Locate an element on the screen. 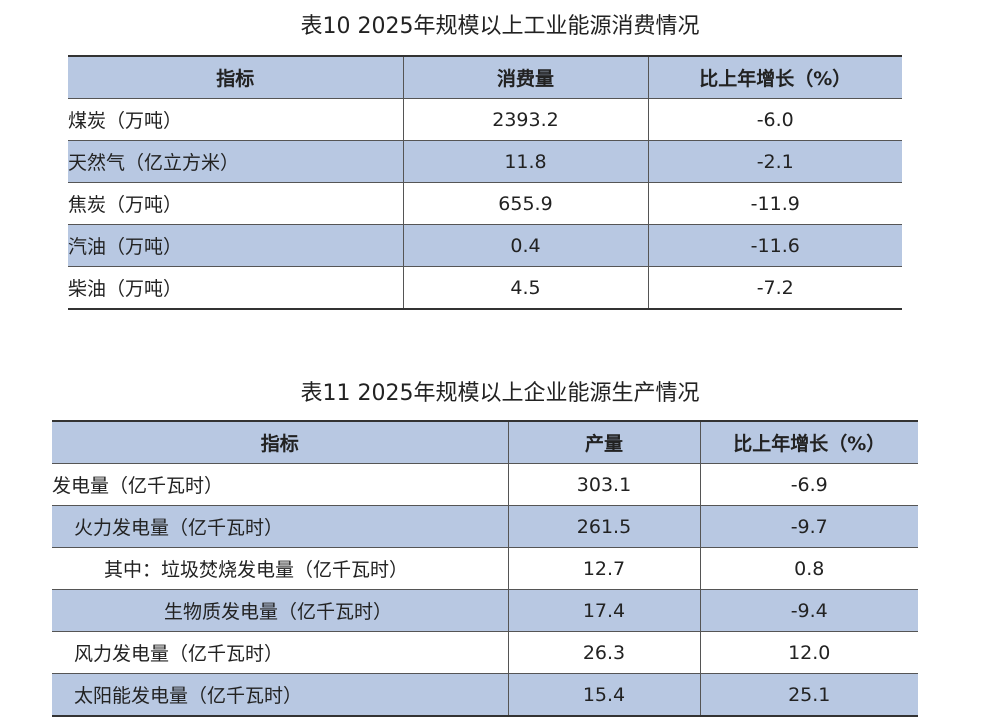 The image size is (1000, 727). value-cell: 11.8 is located at coordinates (525, 161).